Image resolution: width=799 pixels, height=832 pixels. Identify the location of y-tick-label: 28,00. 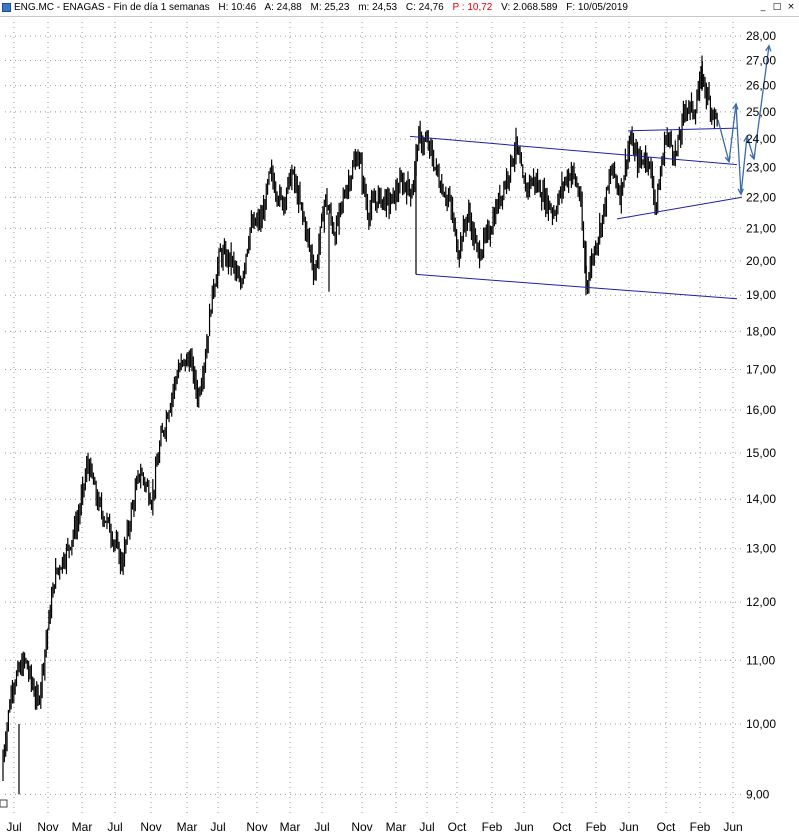
(761, 36).